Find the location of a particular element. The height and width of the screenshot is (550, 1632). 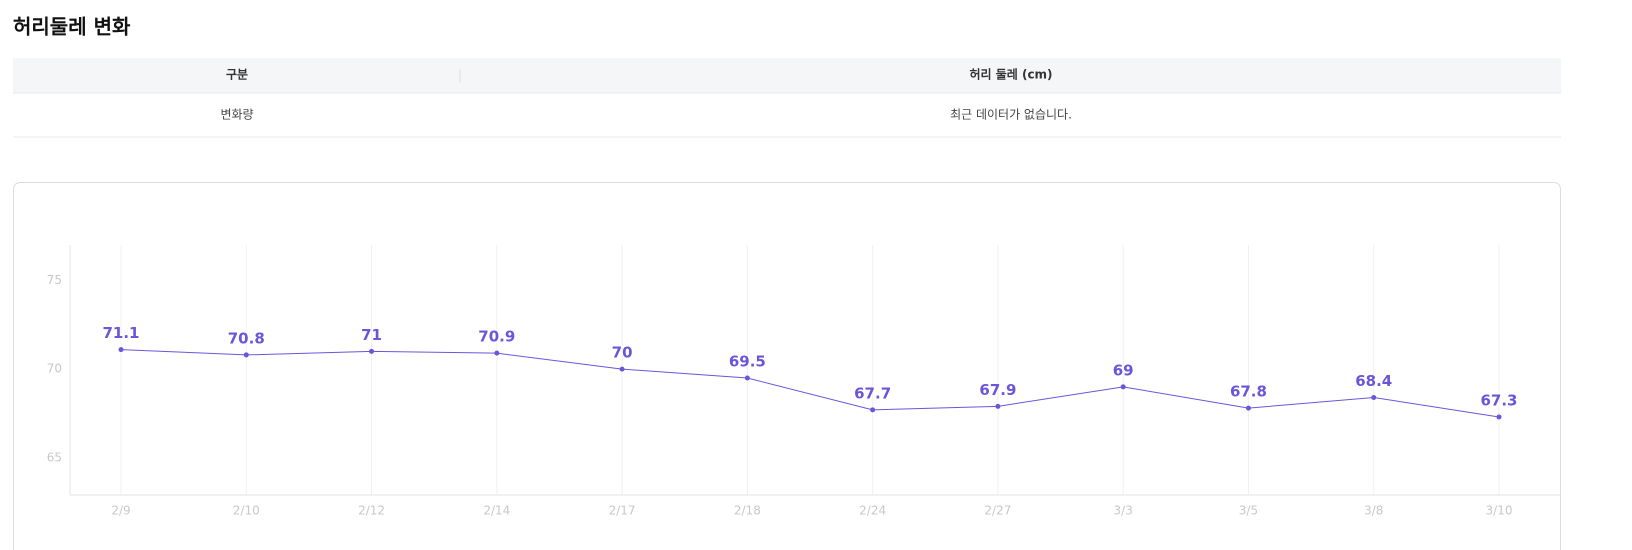

table-cell: 최근 데이터가 없습니다. is located at coordinates (1011, 115).